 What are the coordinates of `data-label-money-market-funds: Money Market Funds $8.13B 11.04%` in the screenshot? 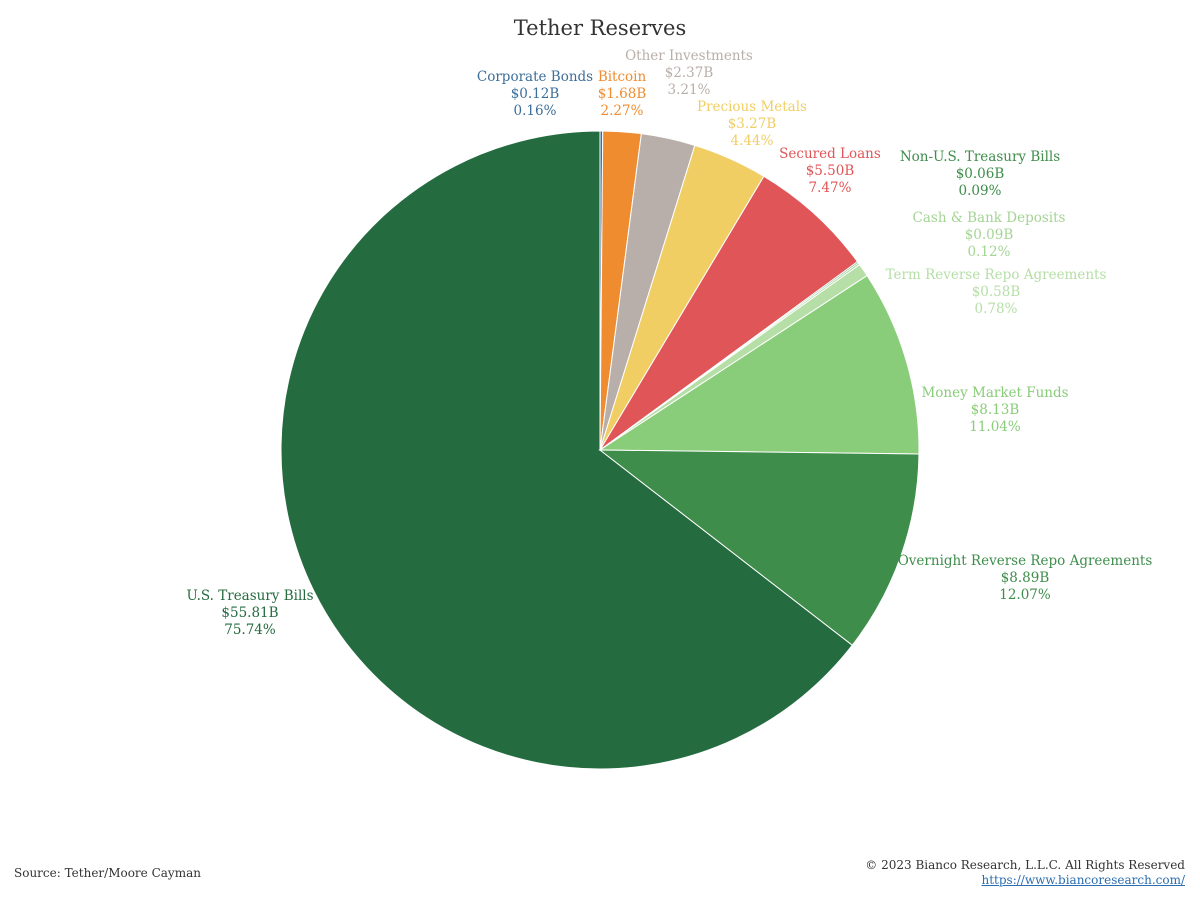 It's located at (994, 410).